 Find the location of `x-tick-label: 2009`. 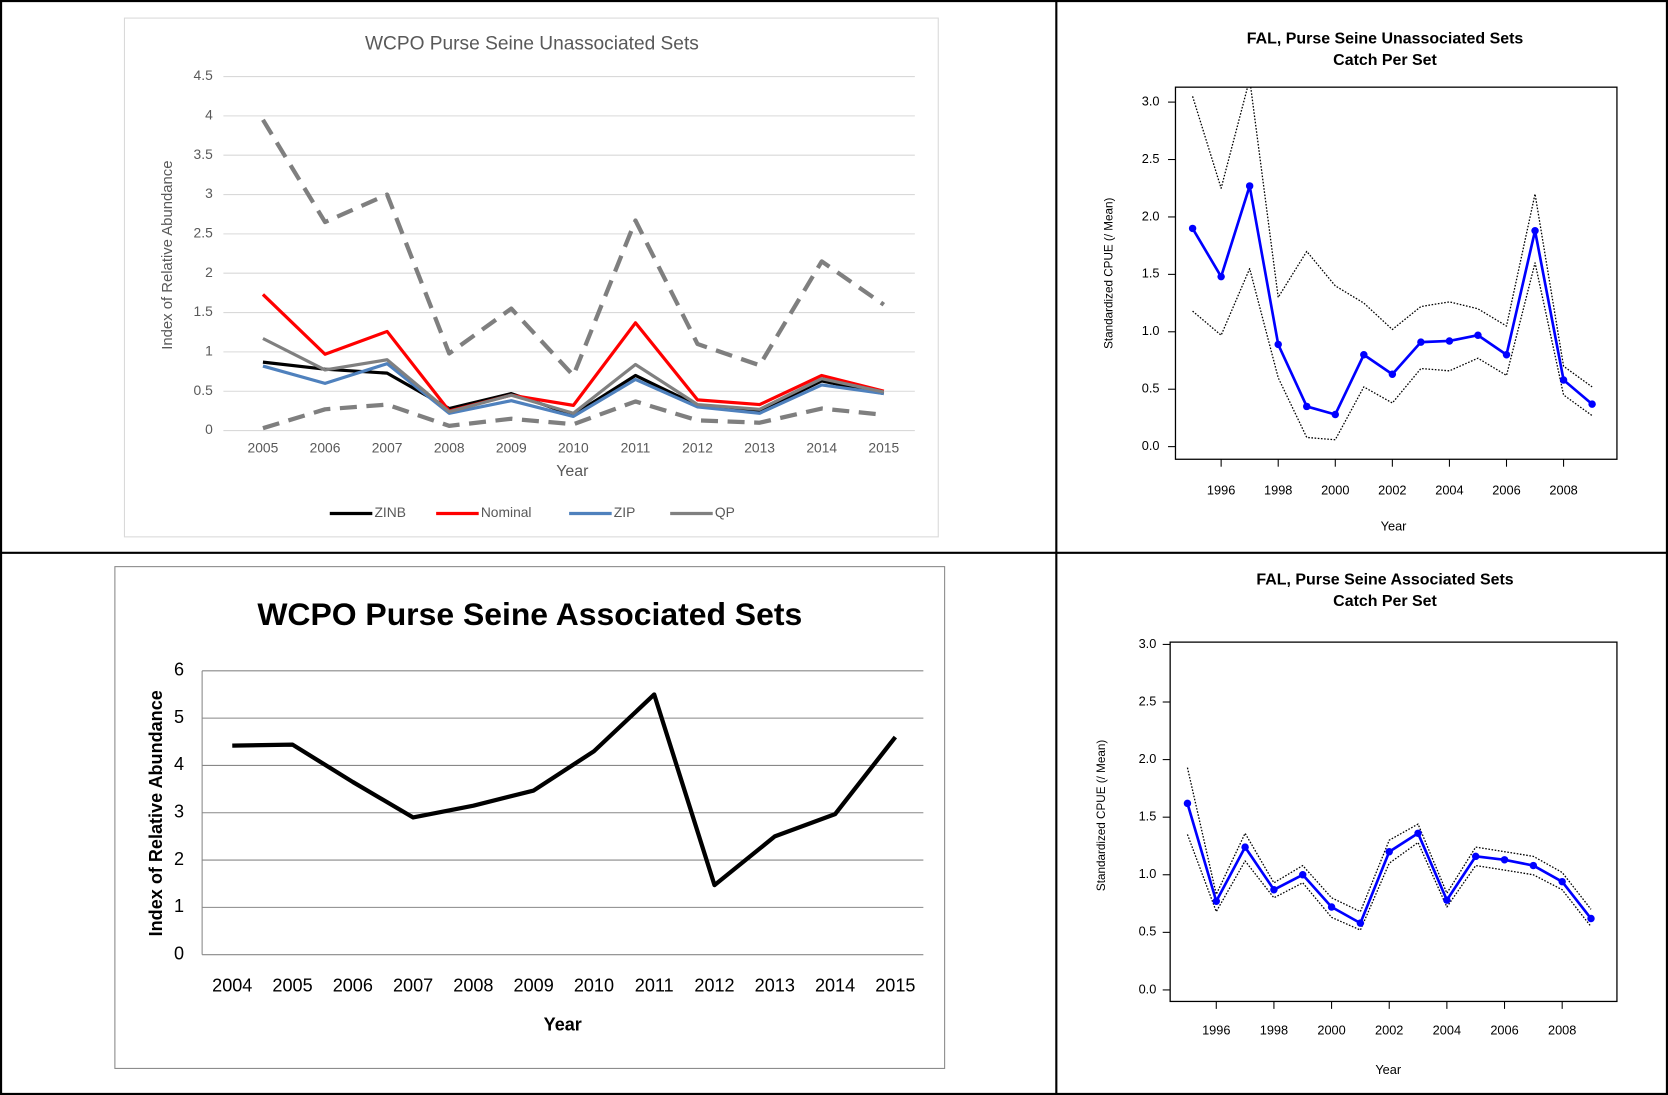

x-tick-label: 2009 is located at coordinates (534, 985).